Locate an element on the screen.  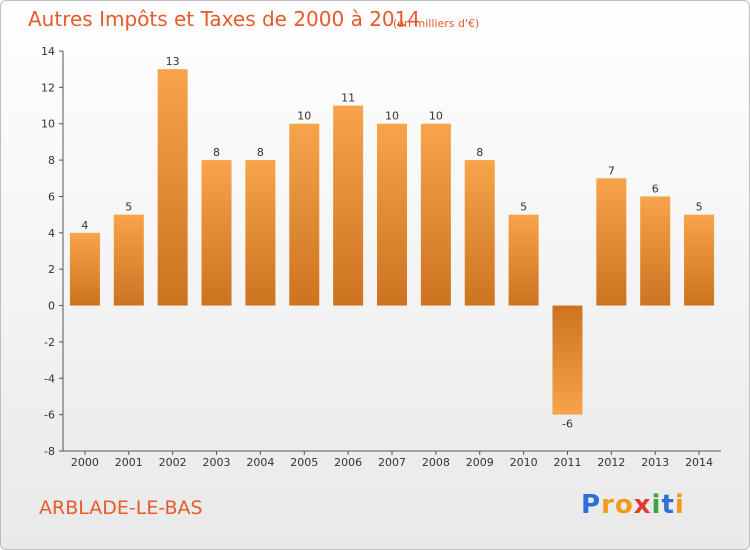
chart-title: Autres Impôts et Taxes de 2000 à 2014 is located at coordinates (224, 19).